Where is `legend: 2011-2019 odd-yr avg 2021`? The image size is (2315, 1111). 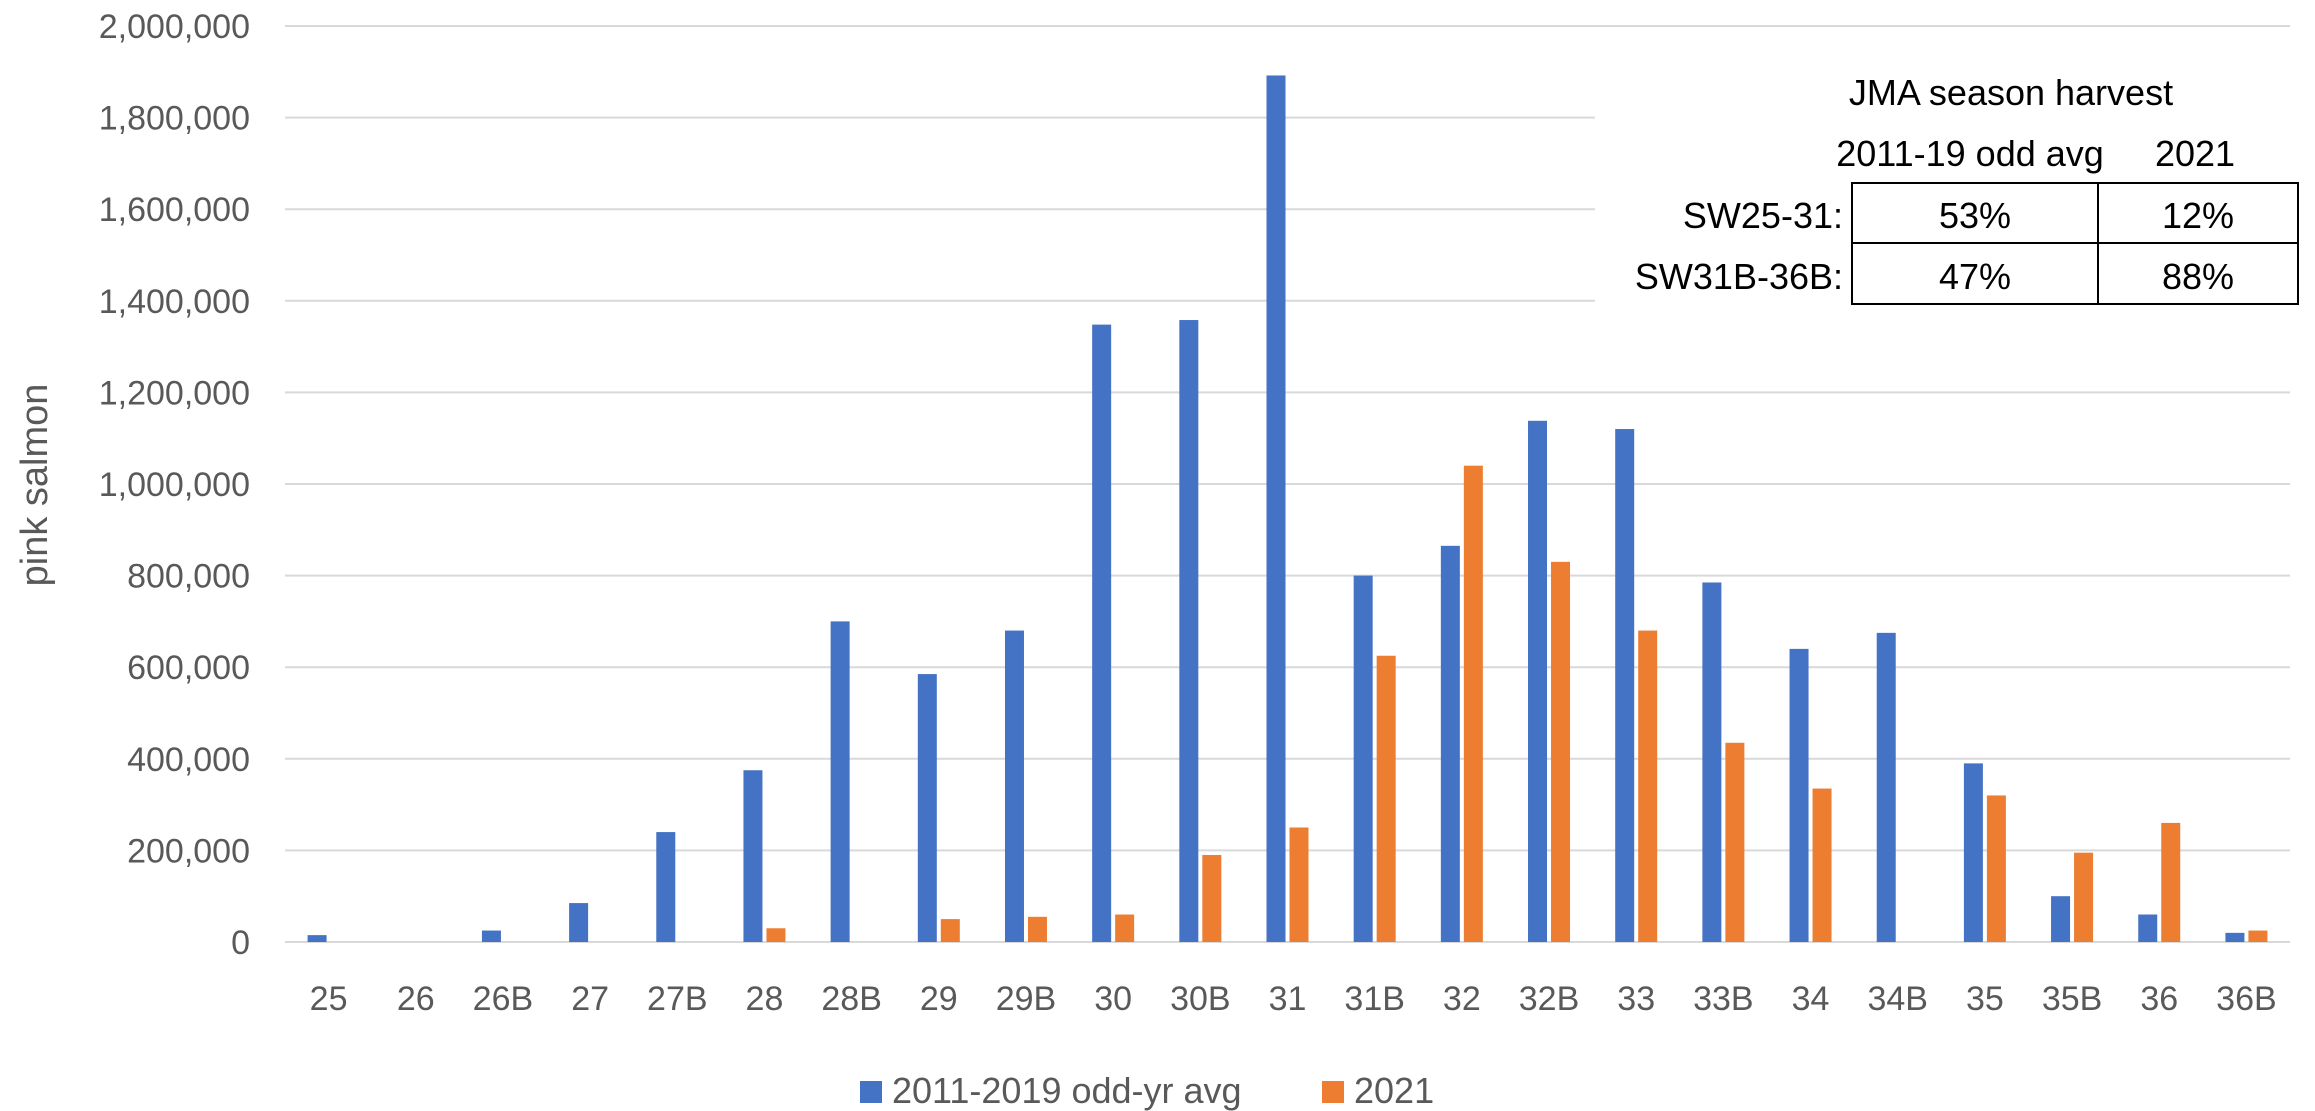 legend: 2011-2019 odd-yr avg 2021 is located at coordinates (1147, 1090).